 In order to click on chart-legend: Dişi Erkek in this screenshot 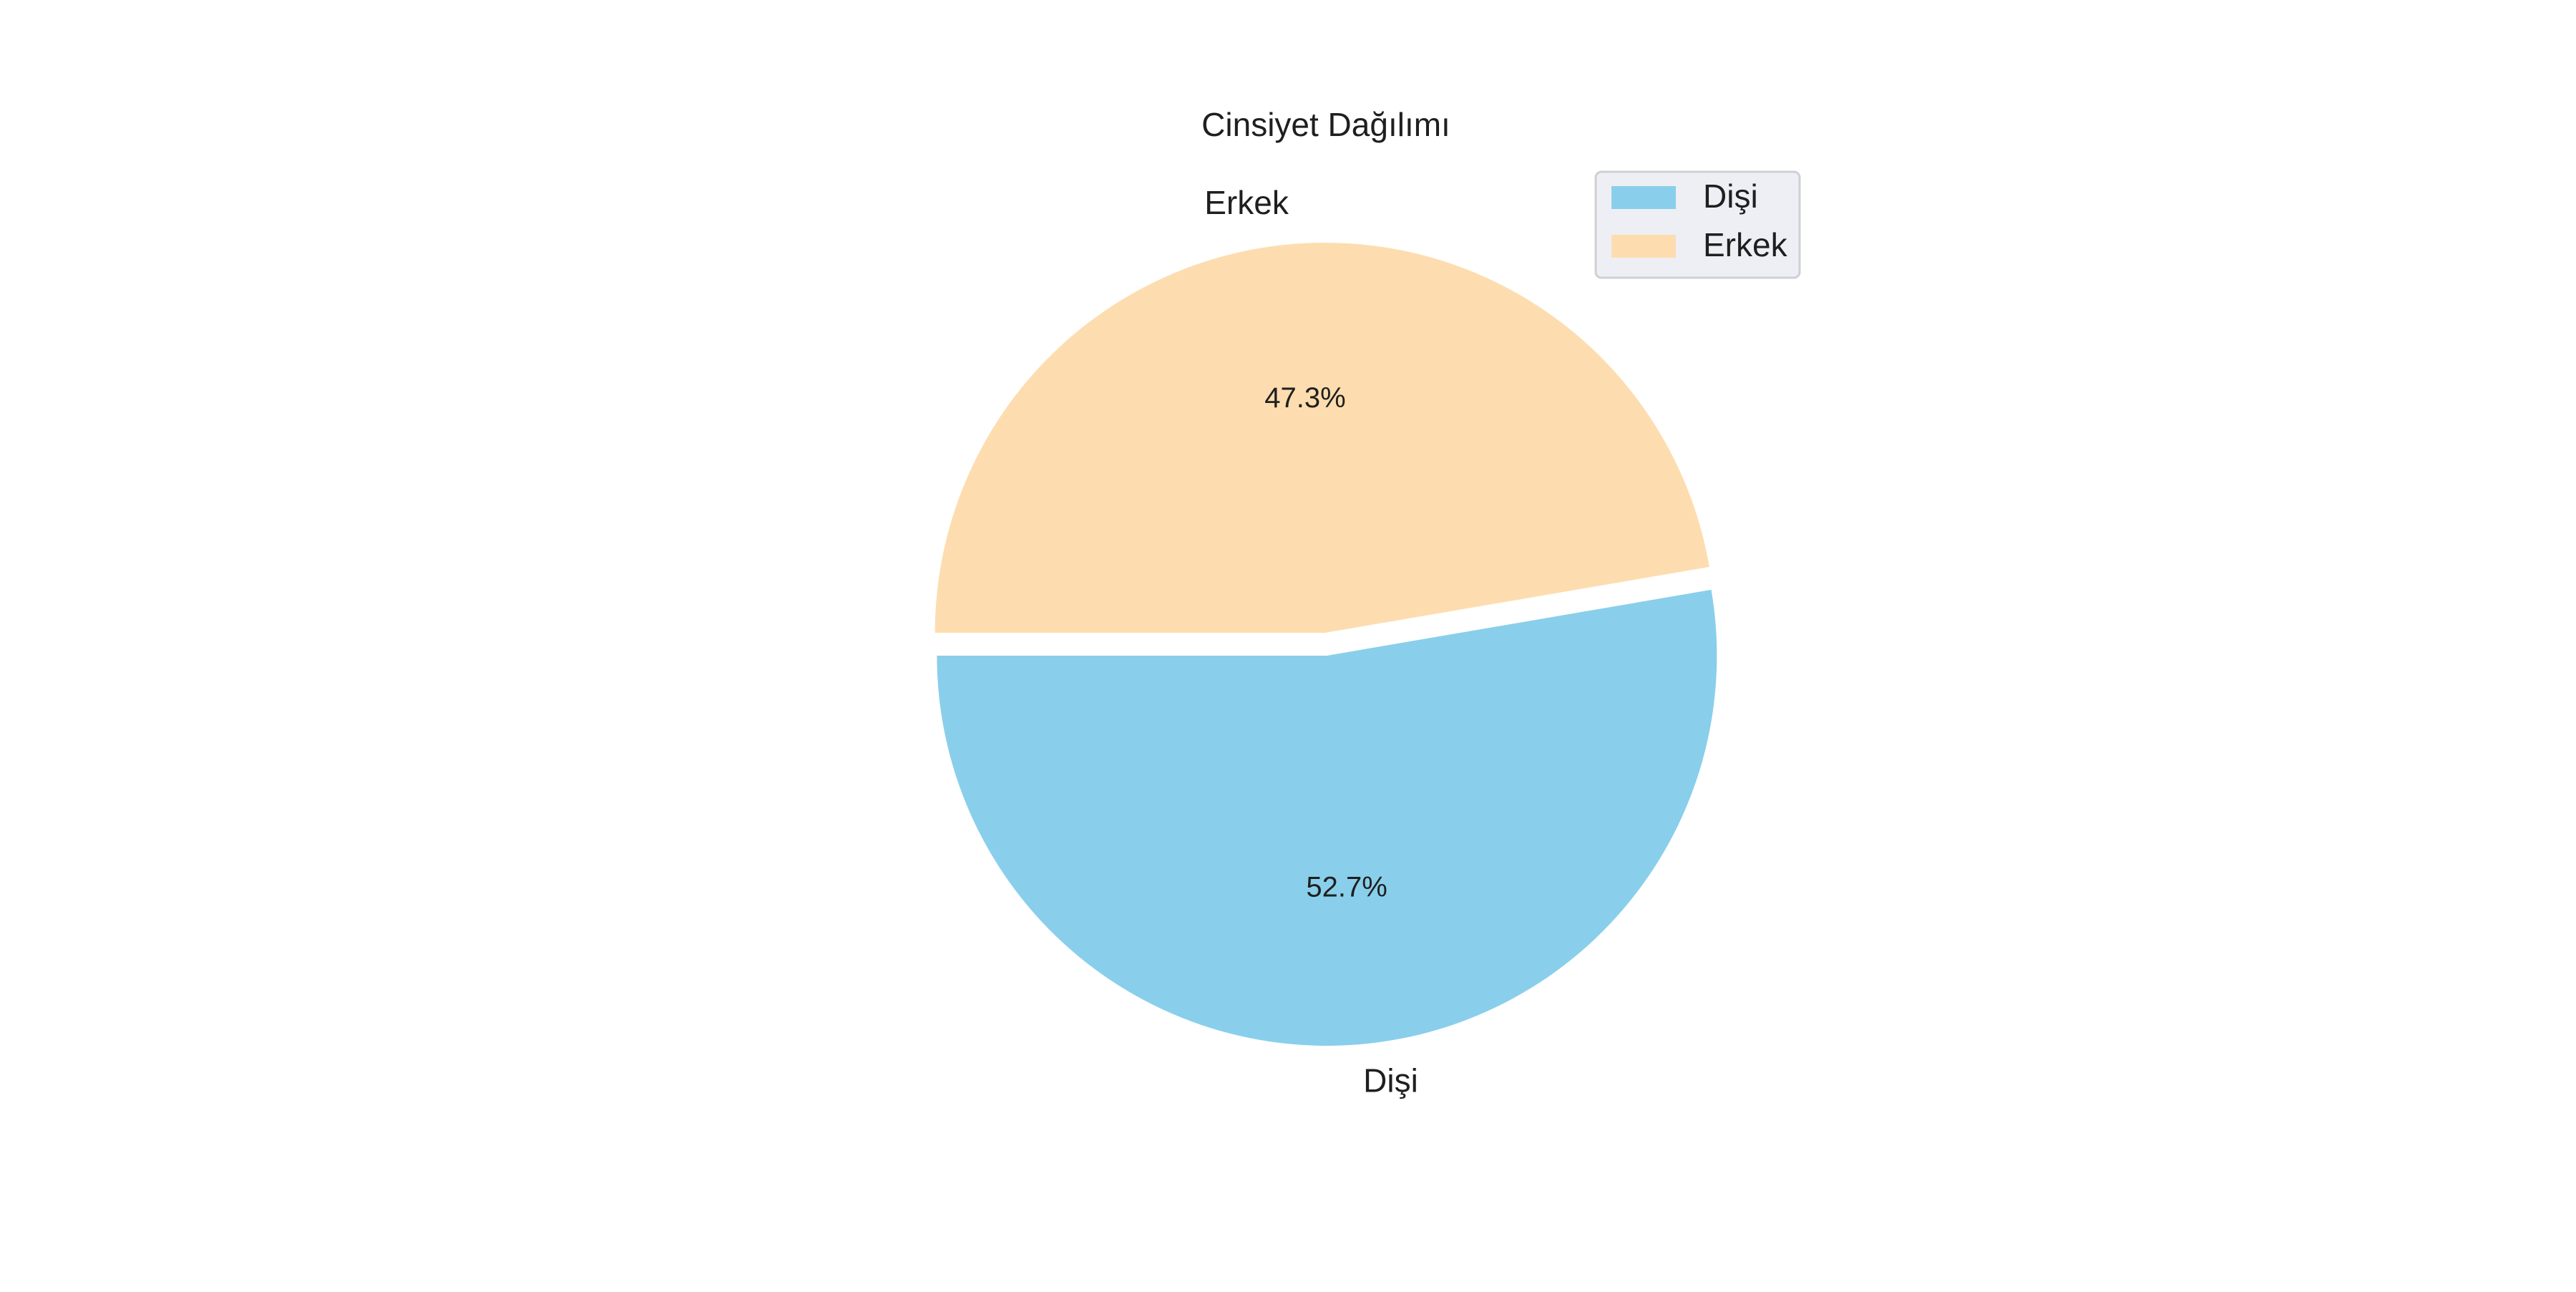, I will do `click(1697, 224)`.